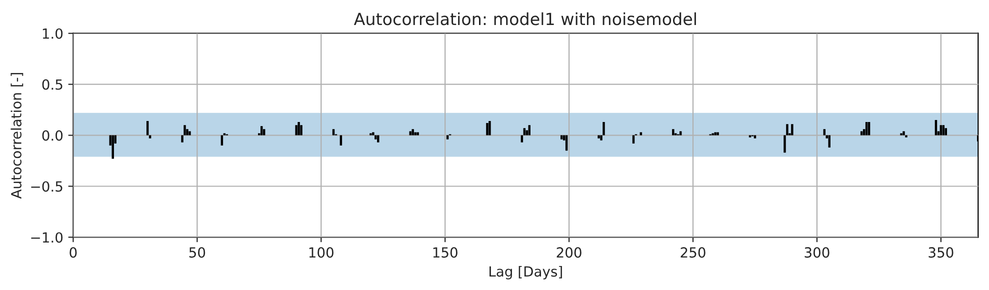 Image resolution: width=989 pixels, height=290 pixels. I want to click on y-tick-label: −1.0, so click(47, 237).